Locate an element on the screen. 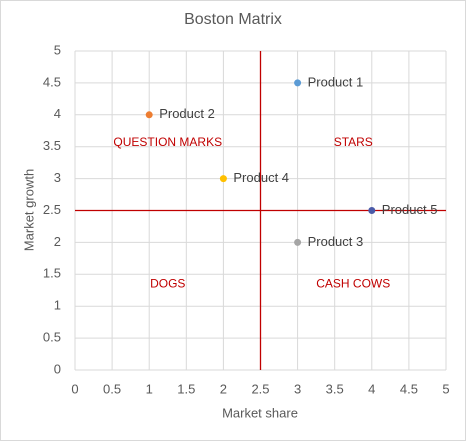  y-tick-label: 1 is located at coordinates (57, 305).